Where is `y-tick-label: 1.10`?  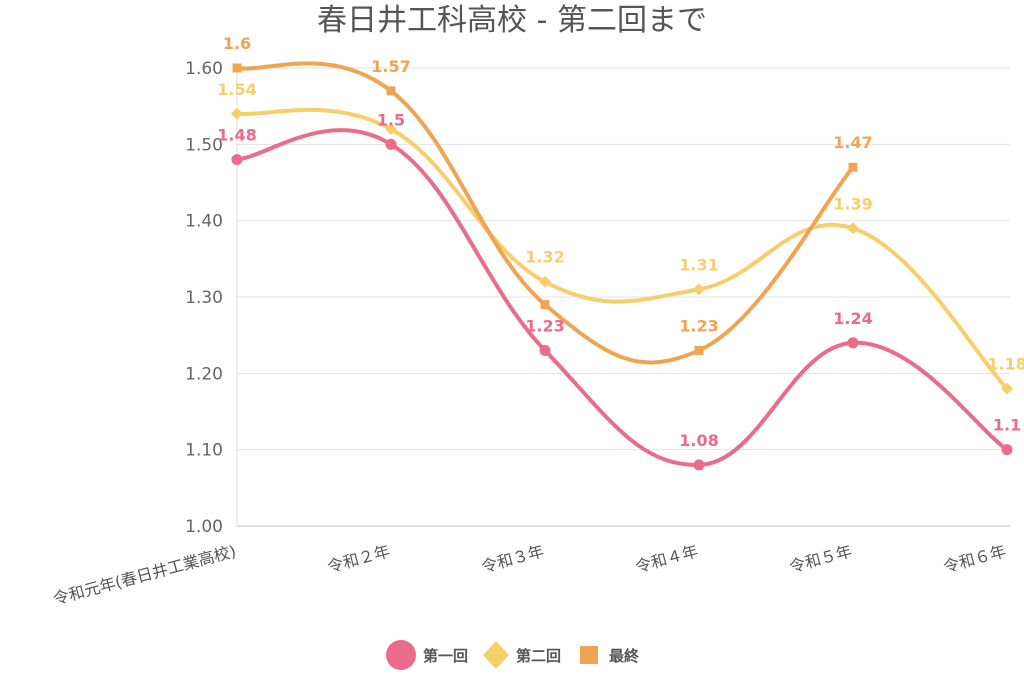
y-tick-label: 1.10 is located at coordinates (204, 451).